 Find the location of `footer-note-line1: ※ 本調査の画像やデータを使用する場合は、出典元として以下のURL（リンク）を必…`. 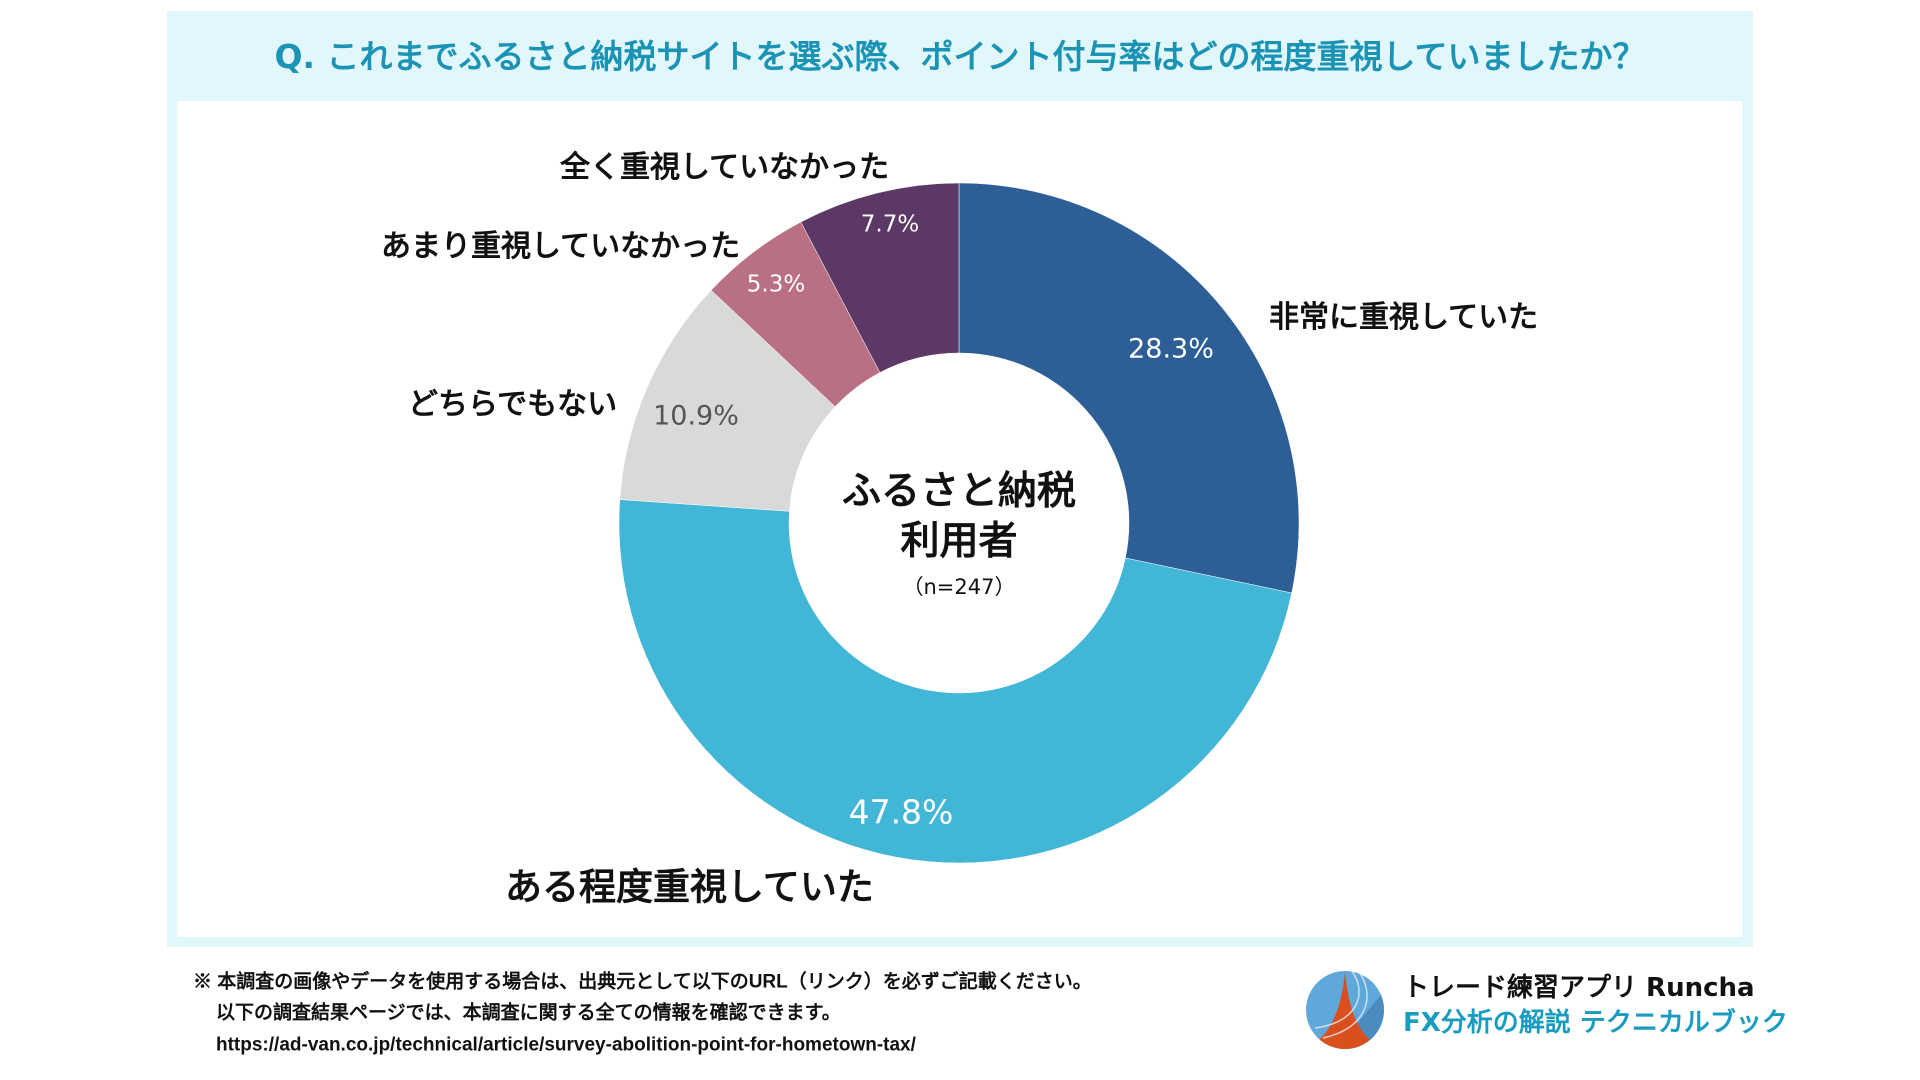

footer-note-line1: ※ 本調査の画像やデータを使用する場合は、出典元として以下のURL（リンク）を必… is located at coordinates (642, 982).